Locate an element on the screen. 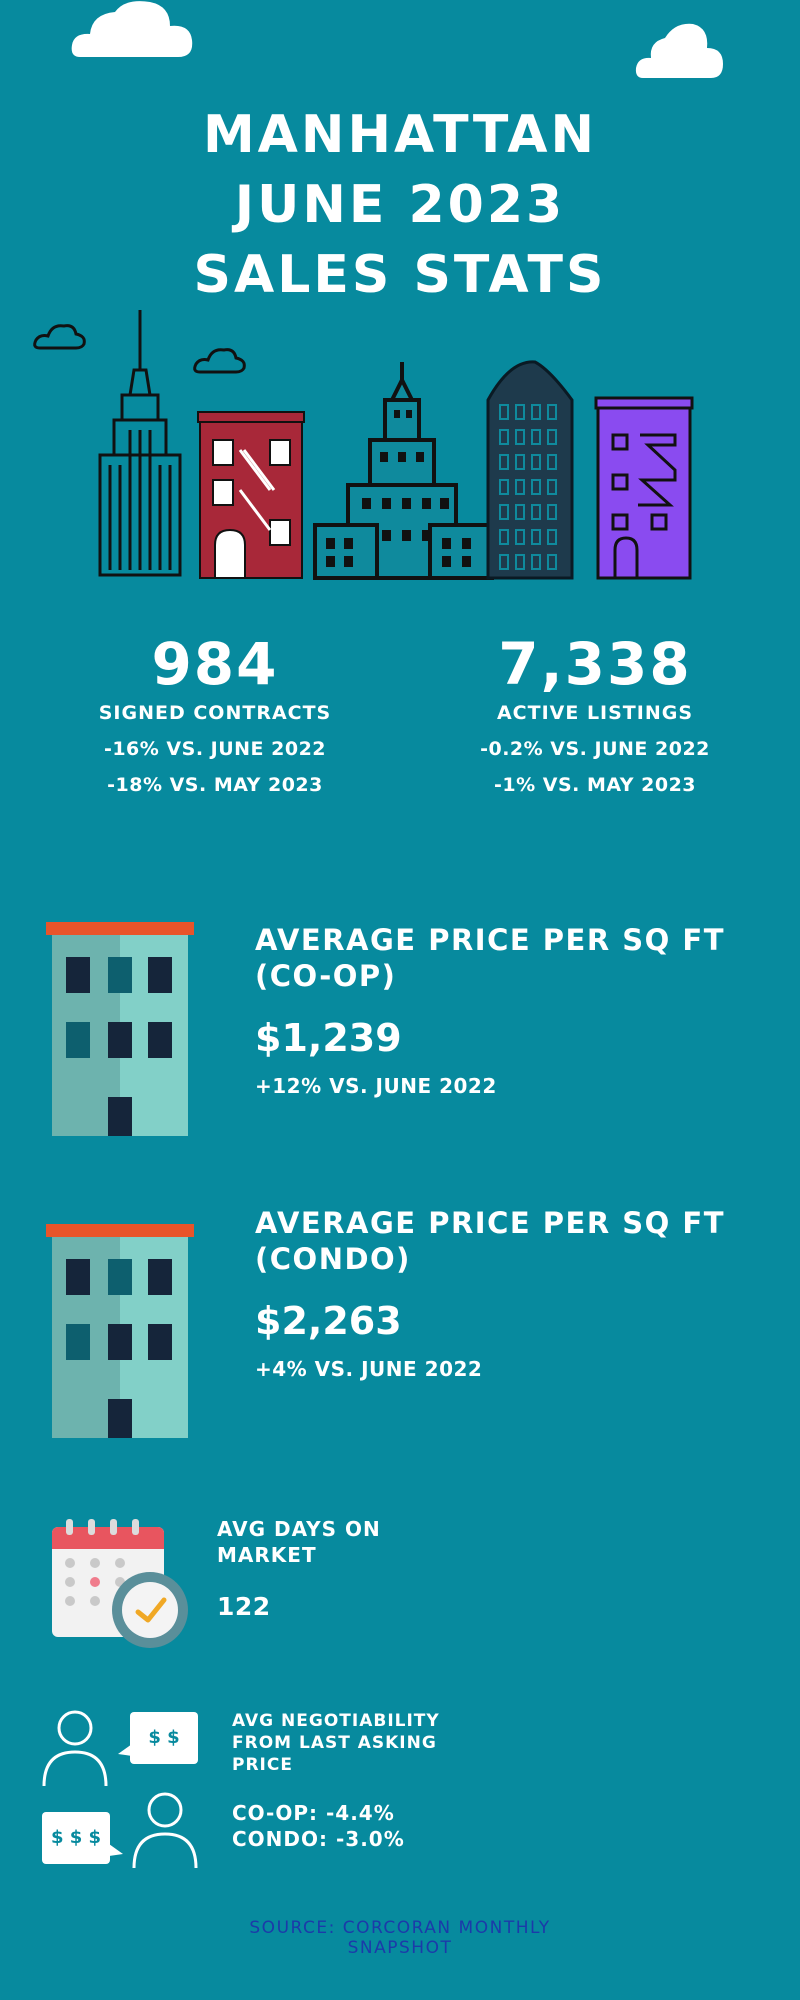 This screenshot has height=2000, width=800. flatiron-icon is located at coordinates (530, 470).